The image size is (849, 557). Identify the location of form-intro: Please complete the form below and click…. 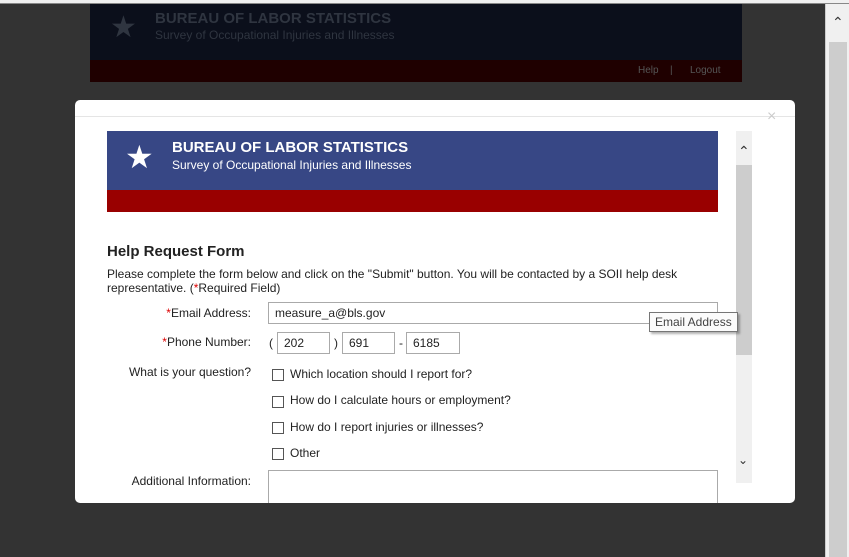
(402, 281).